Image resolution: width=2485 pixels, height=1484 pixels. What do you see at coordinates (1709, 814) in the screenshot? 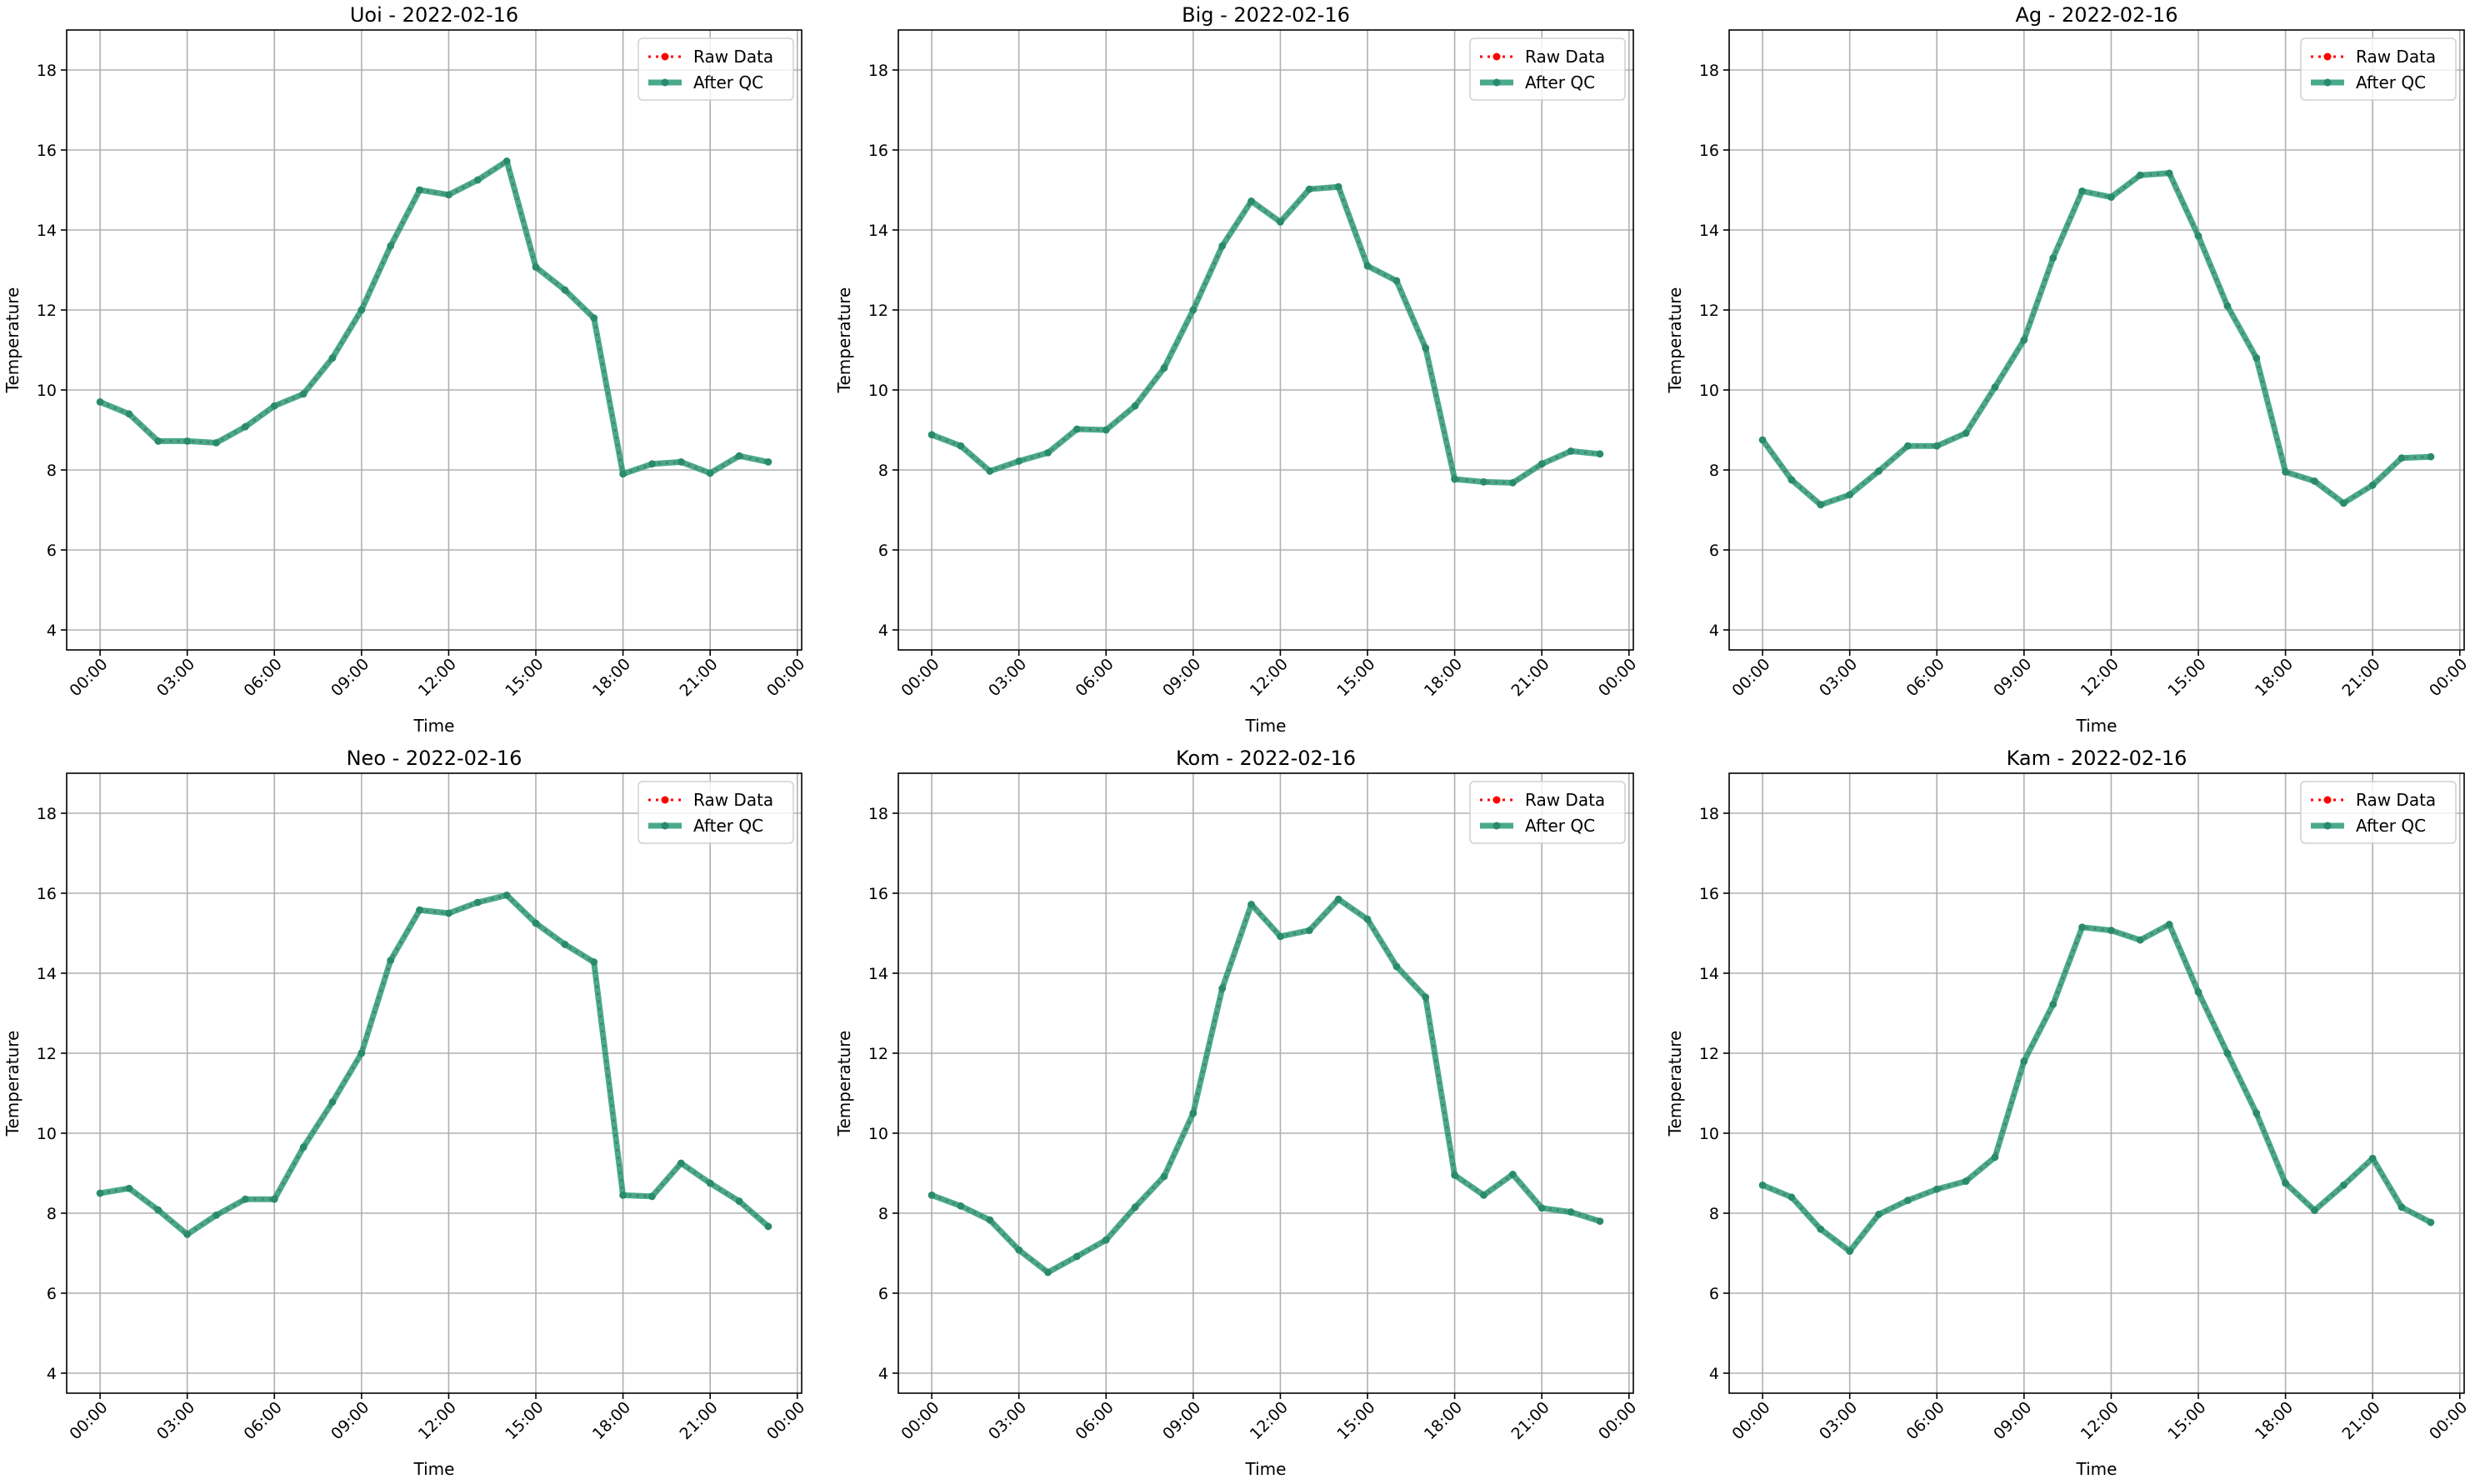
I see `y-tick-label: 18` at bounding box center [1709, 814].